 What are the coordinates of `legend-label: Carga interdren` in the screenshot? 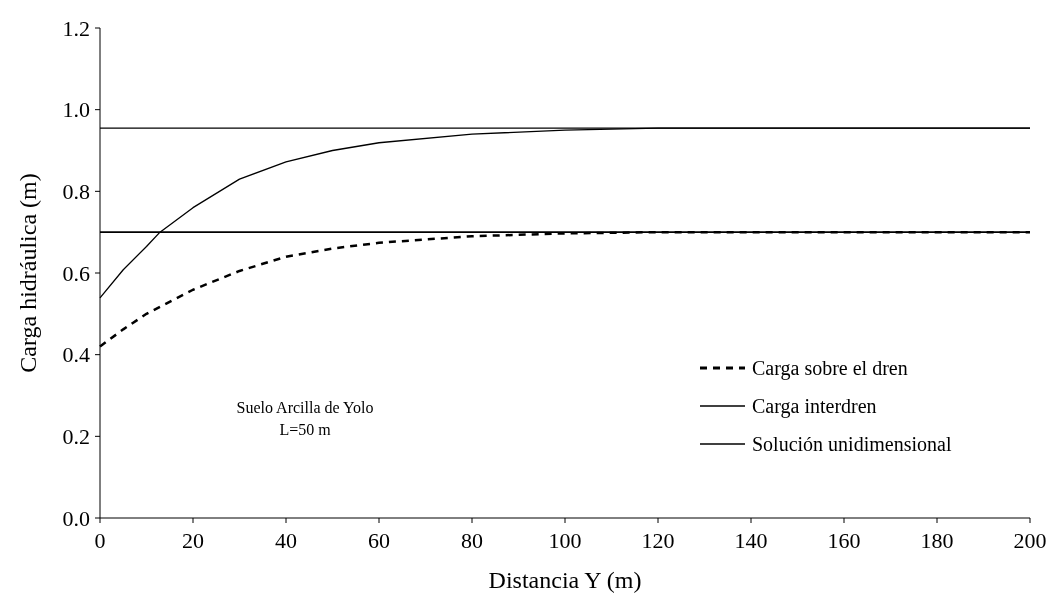 It's located at (814, 406).